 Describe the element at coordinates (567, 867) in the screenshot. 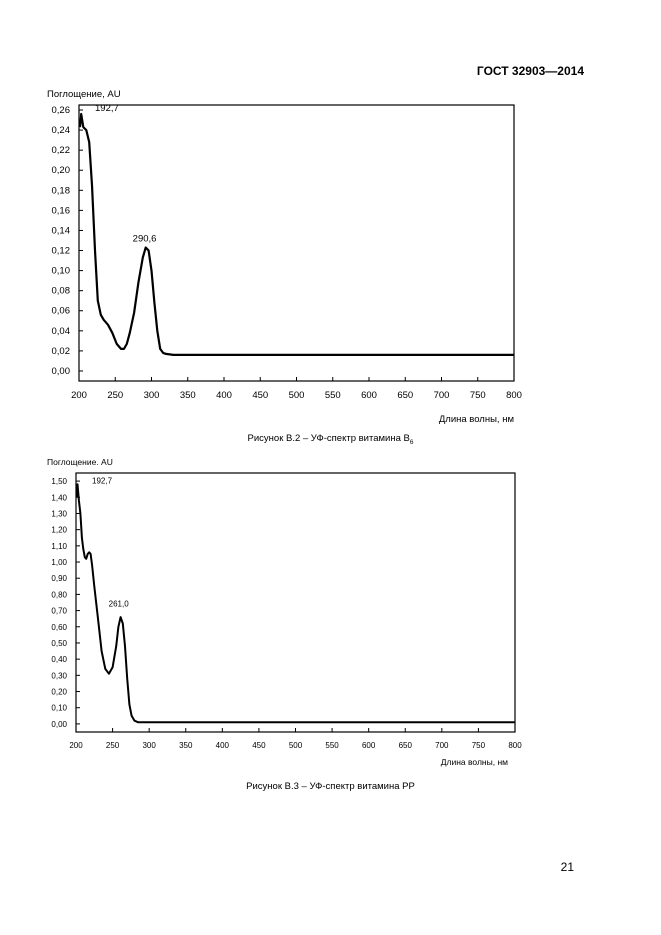

I see `page-number: 21` at that location.